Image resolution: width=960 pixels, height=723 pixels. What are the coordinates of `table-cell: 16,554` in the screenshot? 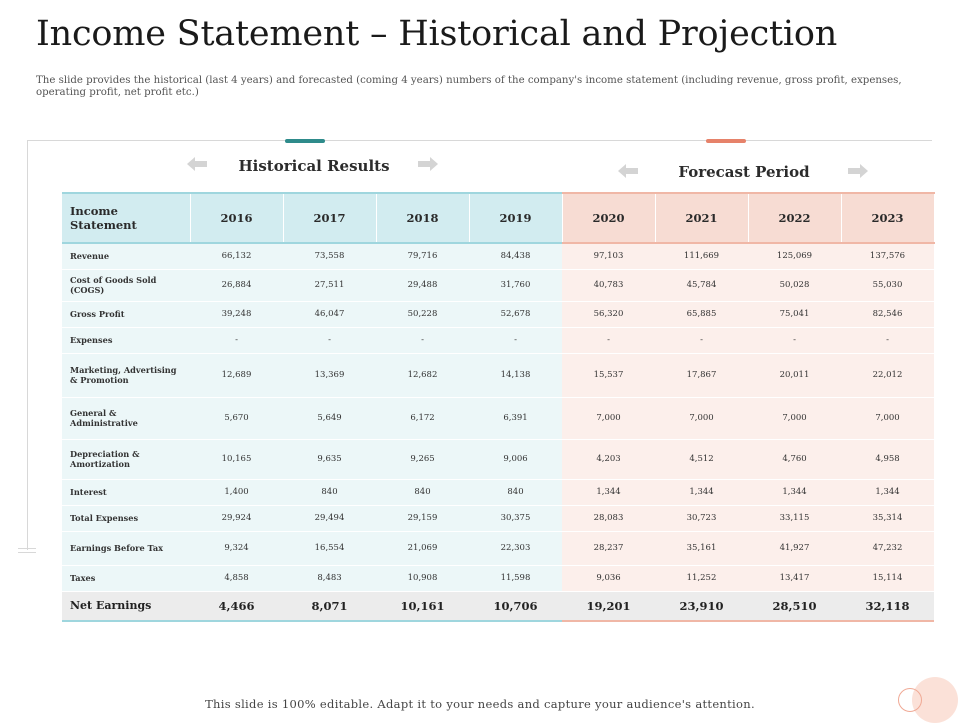 It's located at (329, 548).